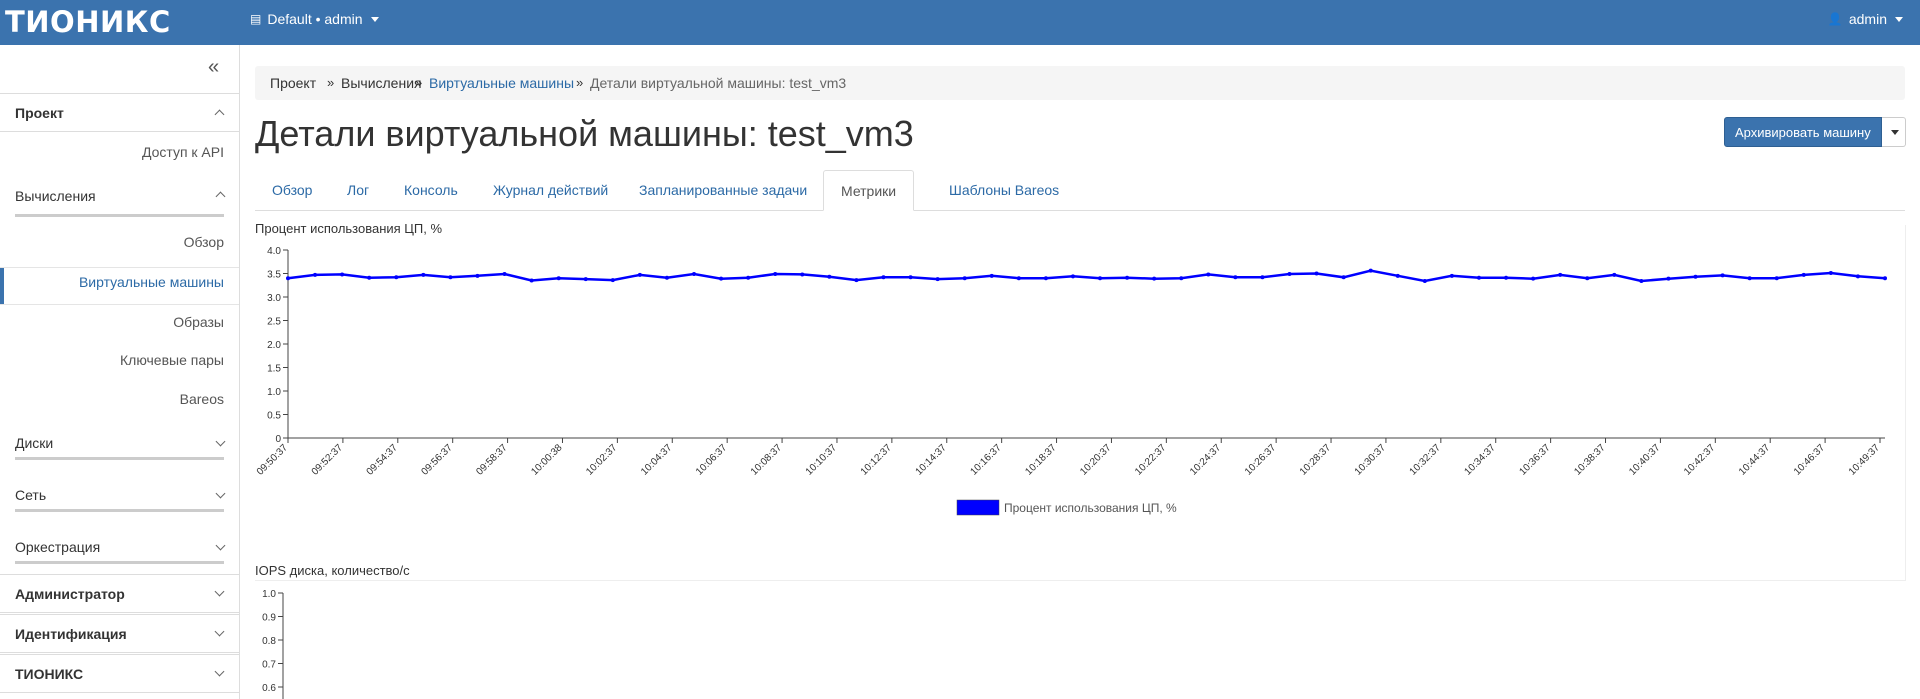 The height and width of the screenshot is (699, 1920). What do you see at coordinates (269, 665) in the screenshot?
I see `y-tick-label: 0.7` at bounding box center [269, 665].